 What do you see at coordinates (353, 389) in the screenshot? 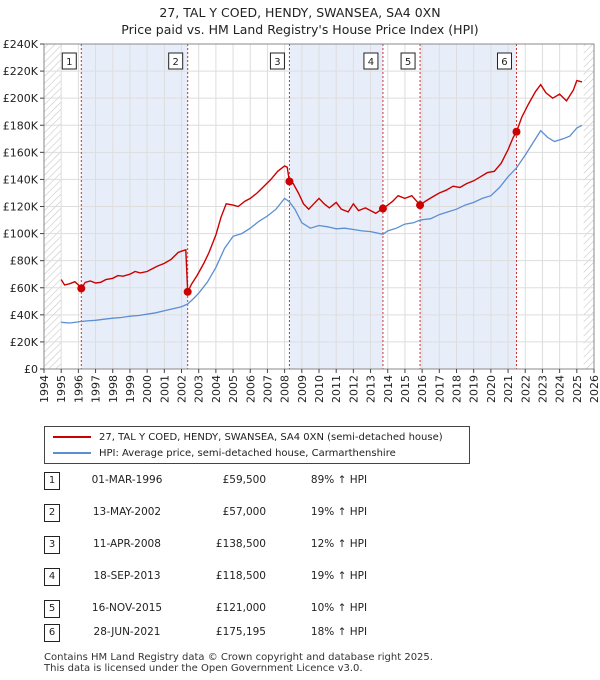
I see `x-tick-label: 2012` at bounding box center [353, 389].